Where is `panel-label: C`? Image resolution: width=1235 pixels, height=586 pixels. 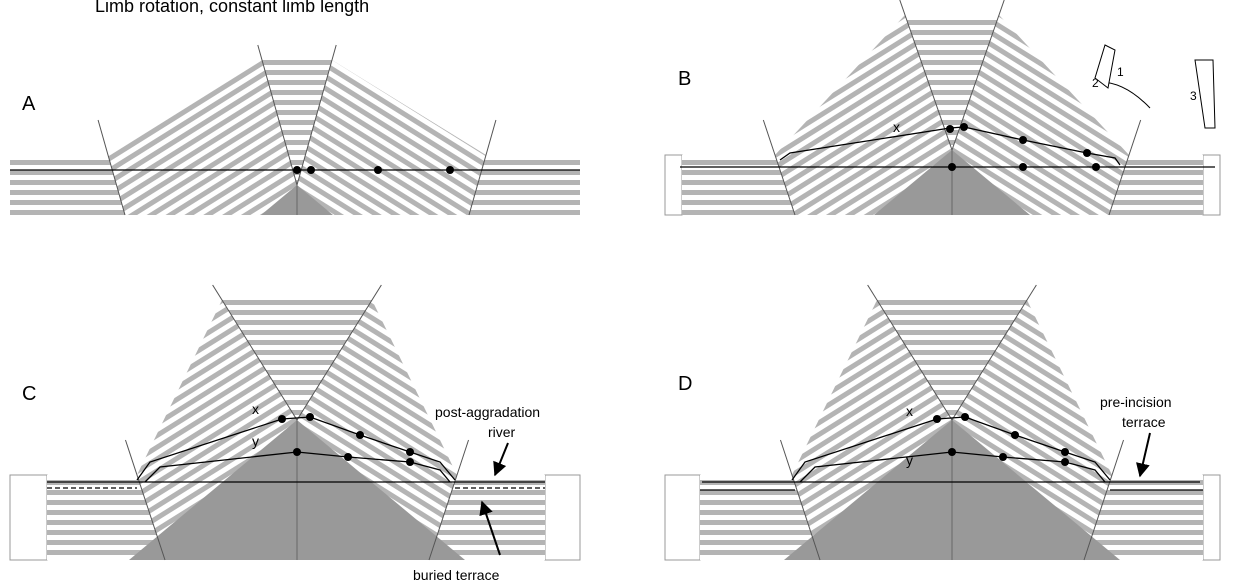 panel-label: C is located at coordinates (29, 394).